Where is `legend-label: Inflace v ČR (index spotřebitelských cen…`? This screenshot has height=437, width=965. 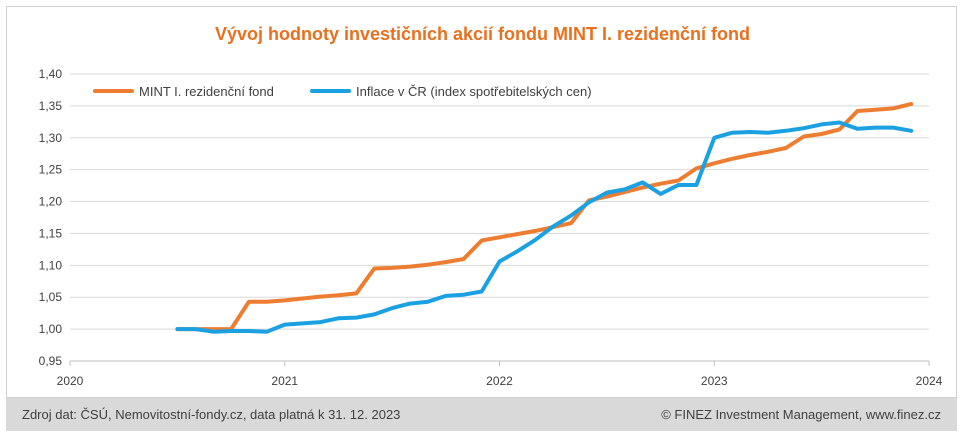 legend-label: Inflace v ČR (index spotřebitelských cen… is located at coordinates (474, 91).